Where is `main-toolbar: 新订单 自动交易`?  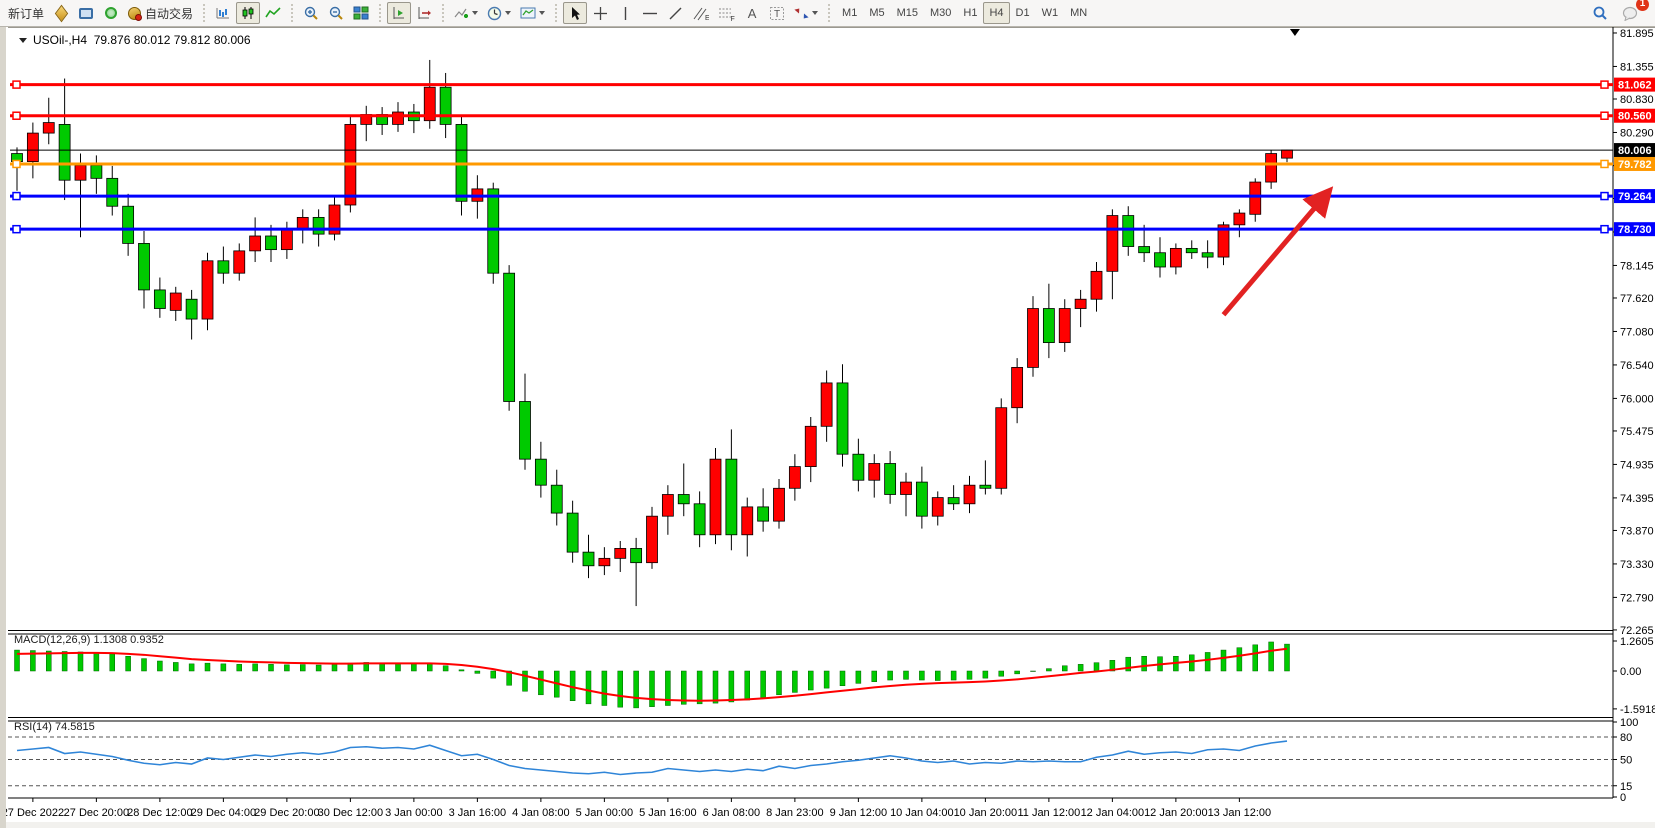
main-toolbar: 新订单 自动交易 is located at coordinates (827, 13).